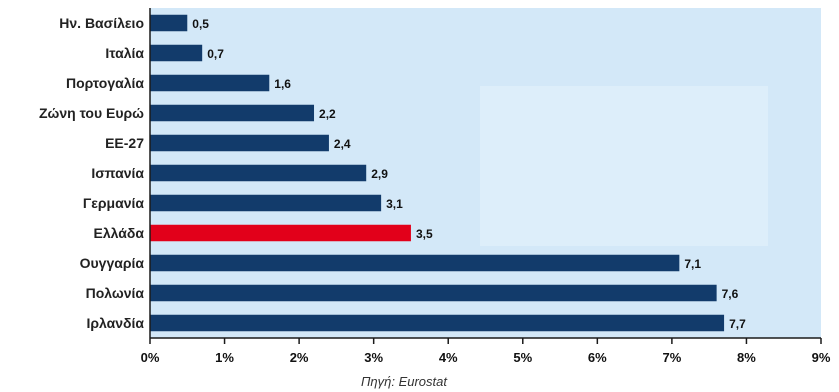  I want to click on x-tick-label: 4%, so click(448, 357).